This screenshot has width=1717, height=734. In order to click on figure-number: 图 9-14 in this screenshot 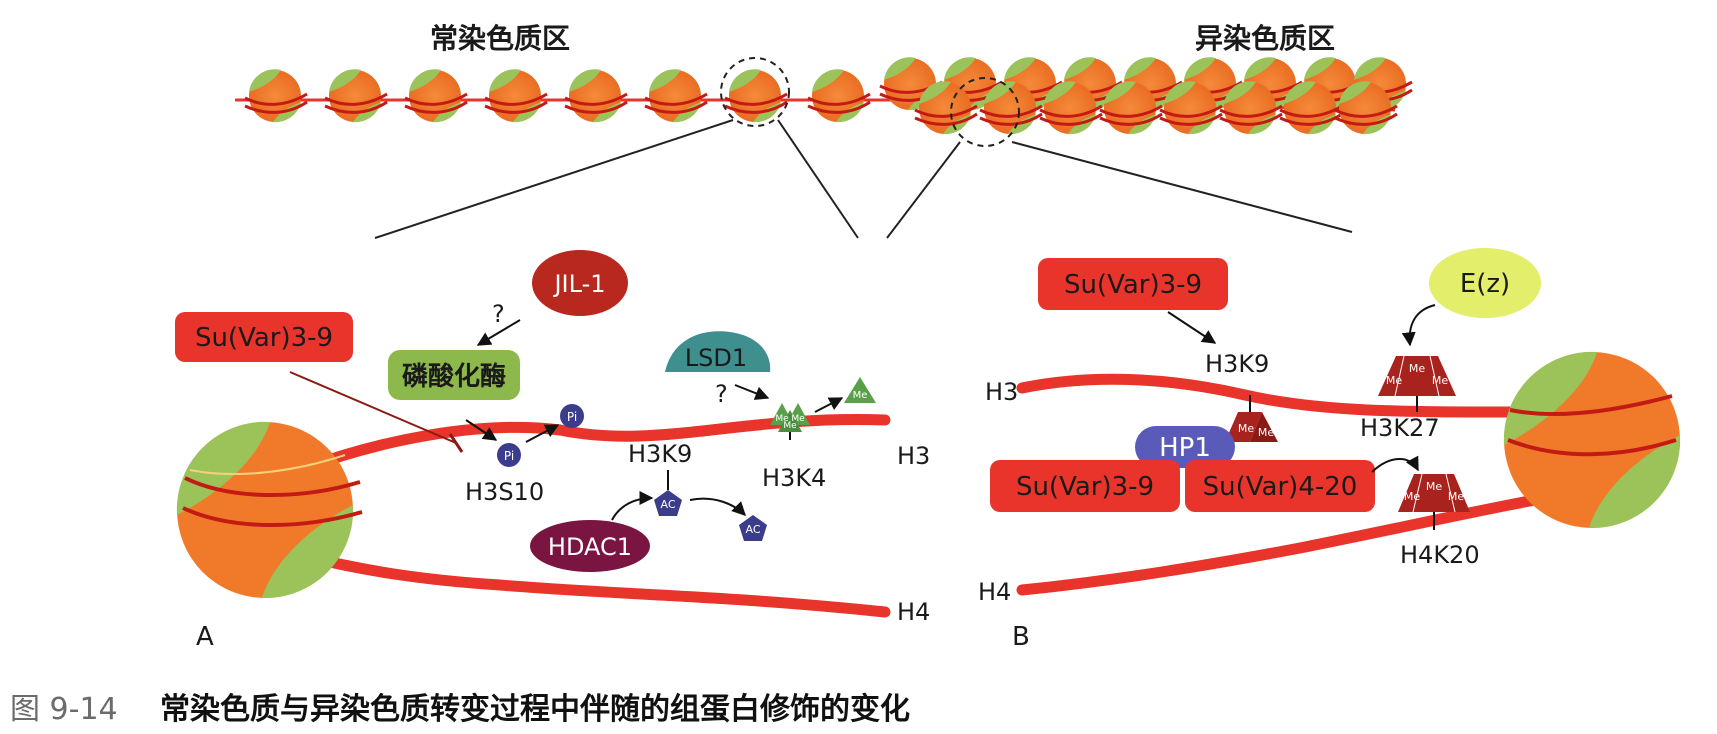, I will do `click(64, 709)`.